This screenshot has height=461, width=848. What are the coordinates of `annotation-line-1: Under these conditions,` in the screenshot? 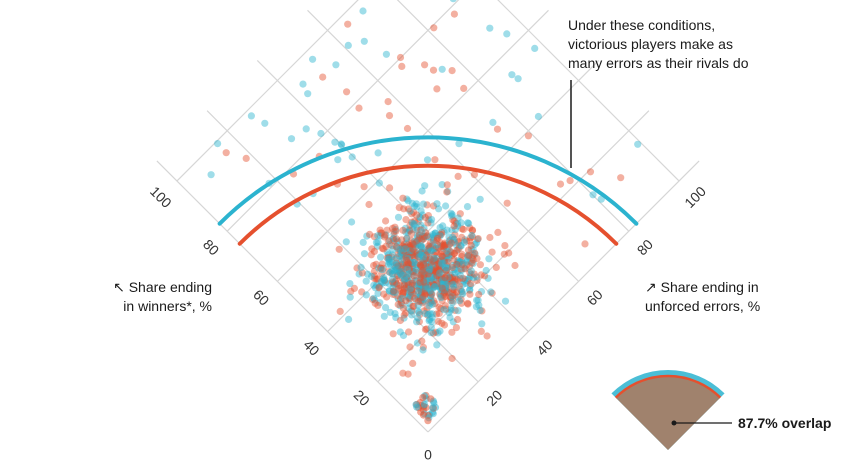 It's located at (642, 25).